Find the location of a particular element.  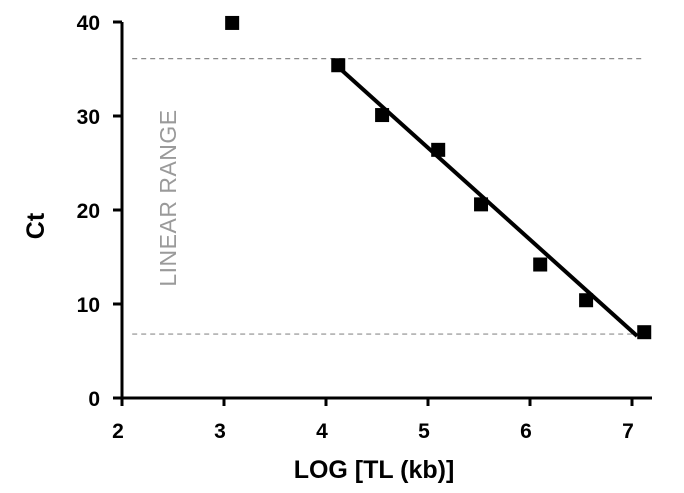

x-tick-label: 7 is located at coordinates (628, 431).